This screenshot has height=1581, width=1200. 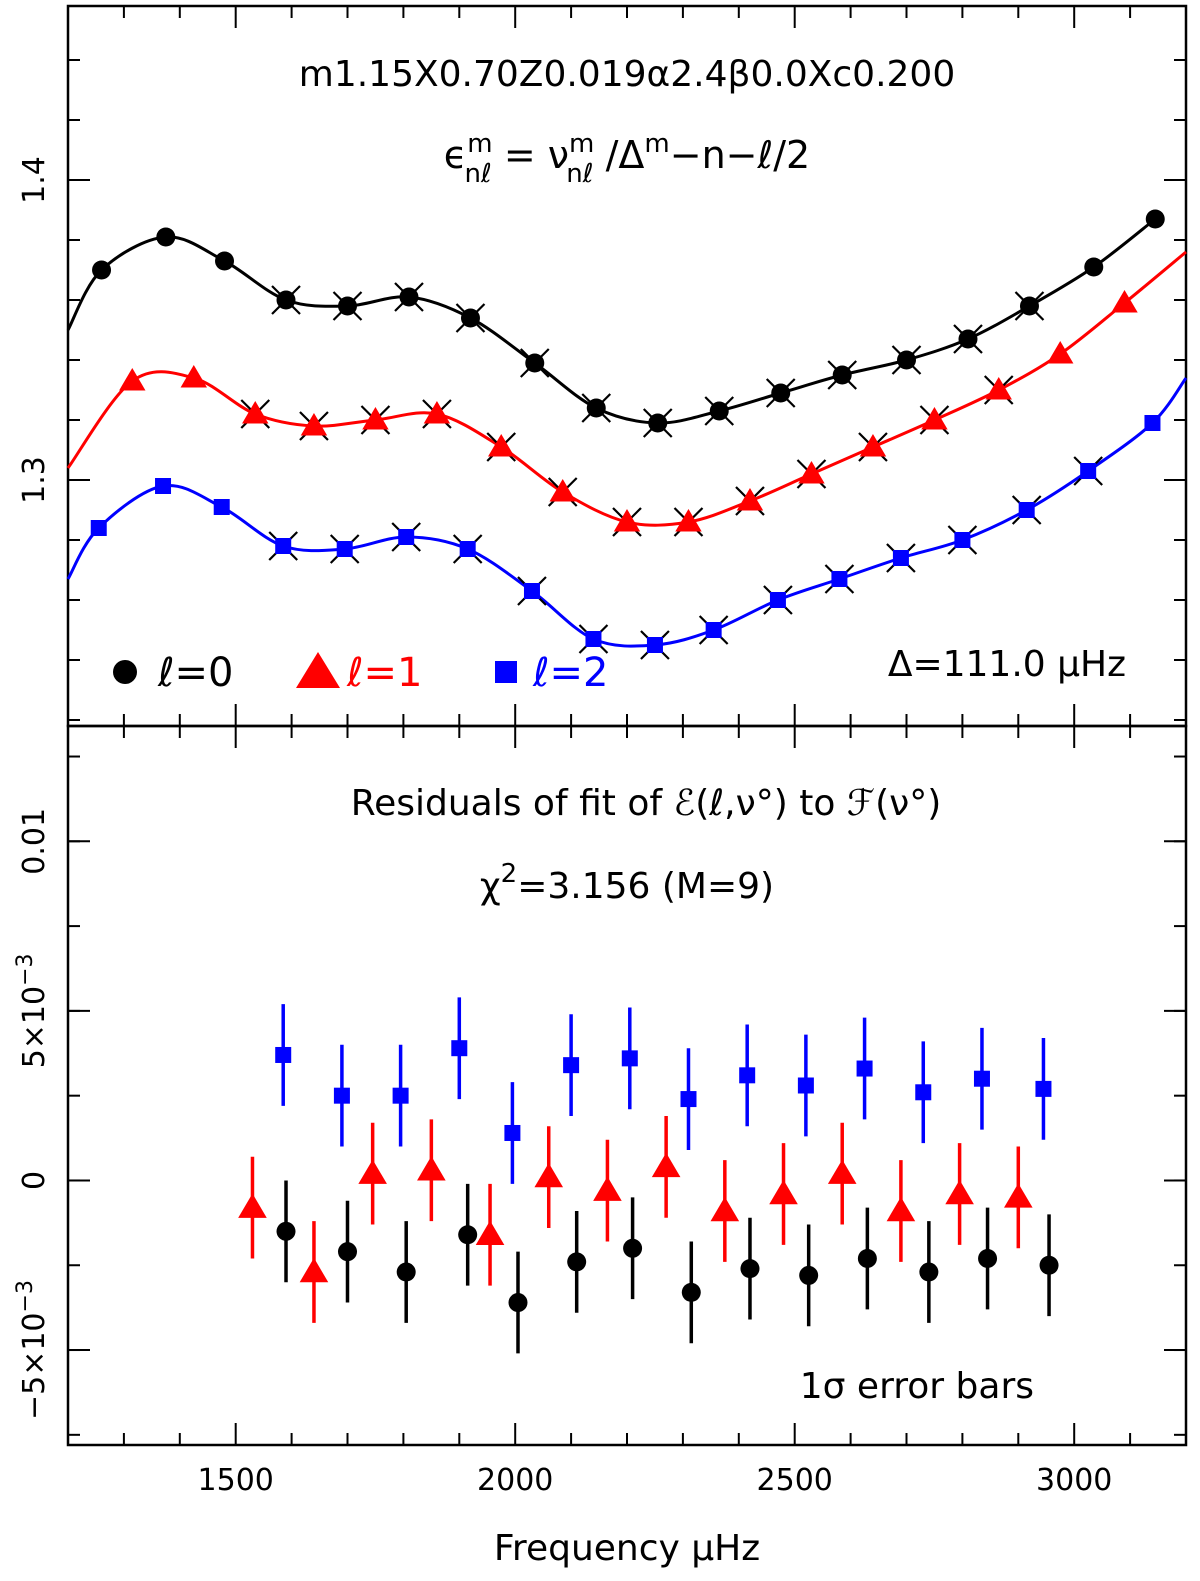 I want to click on model-title: m1.15X0.70Z0.019α2.4β0.0Xc0.200, so click(x=627, y=74).